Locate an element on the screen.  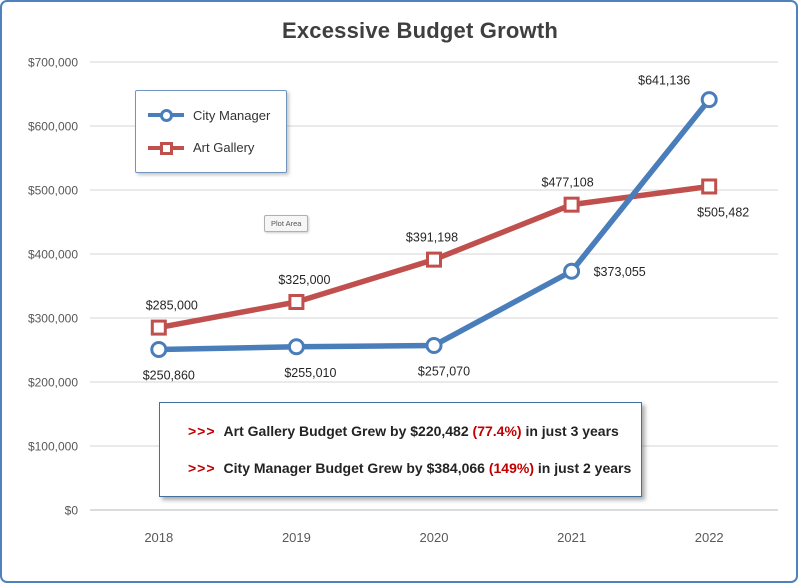
data-label-city-manager-2021: $373,055 is located at coordinates (620, 272).